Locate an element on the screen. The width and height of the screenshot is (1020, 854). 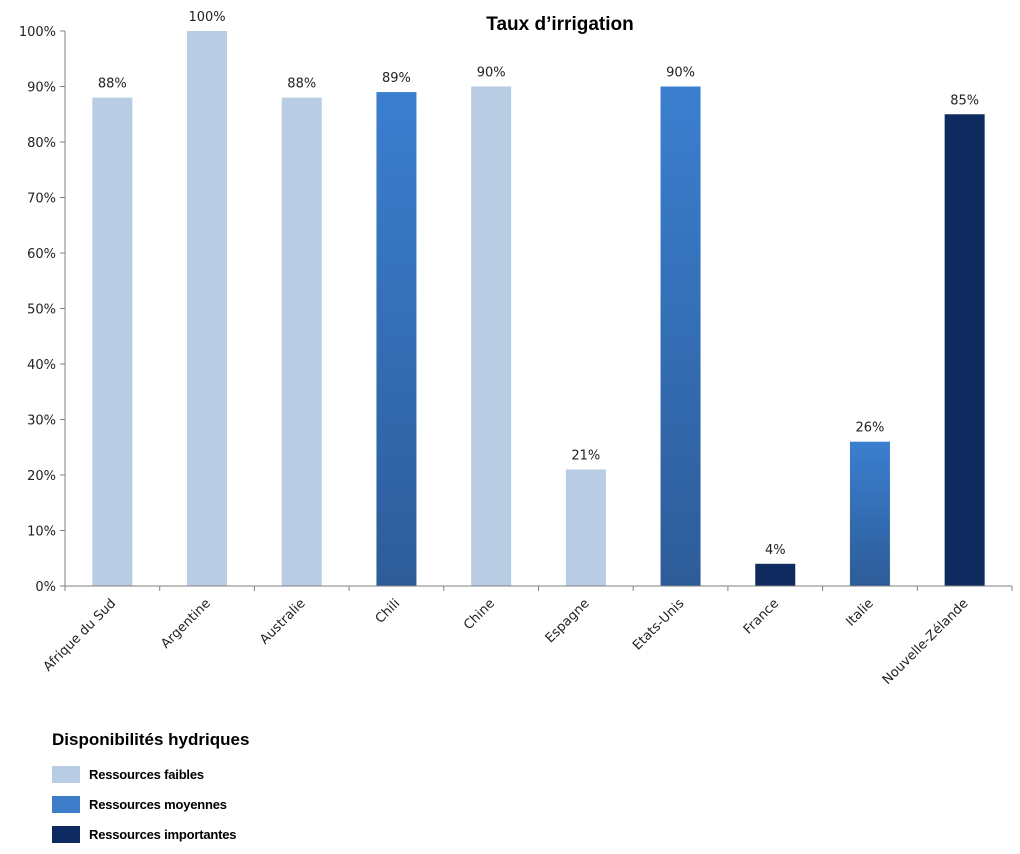
y-tick-label: 90% is located at coordinates (41, 88).